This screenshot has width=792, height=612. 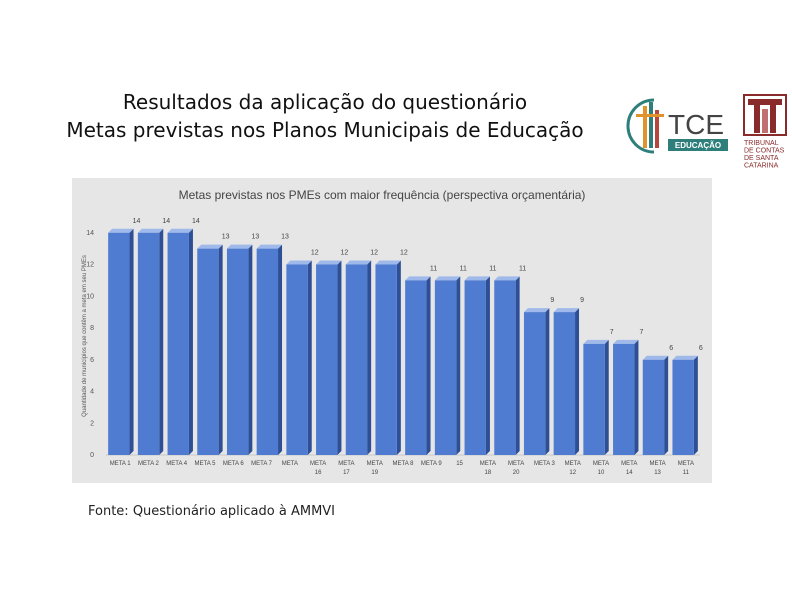 I want to click on tce-bar-teal, so click(x=651, y=125).